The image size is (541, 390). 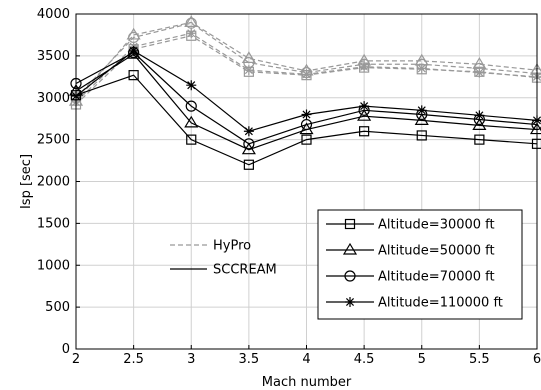 I want to click on y-tick-label: 1500, so click(x=53, y=223).